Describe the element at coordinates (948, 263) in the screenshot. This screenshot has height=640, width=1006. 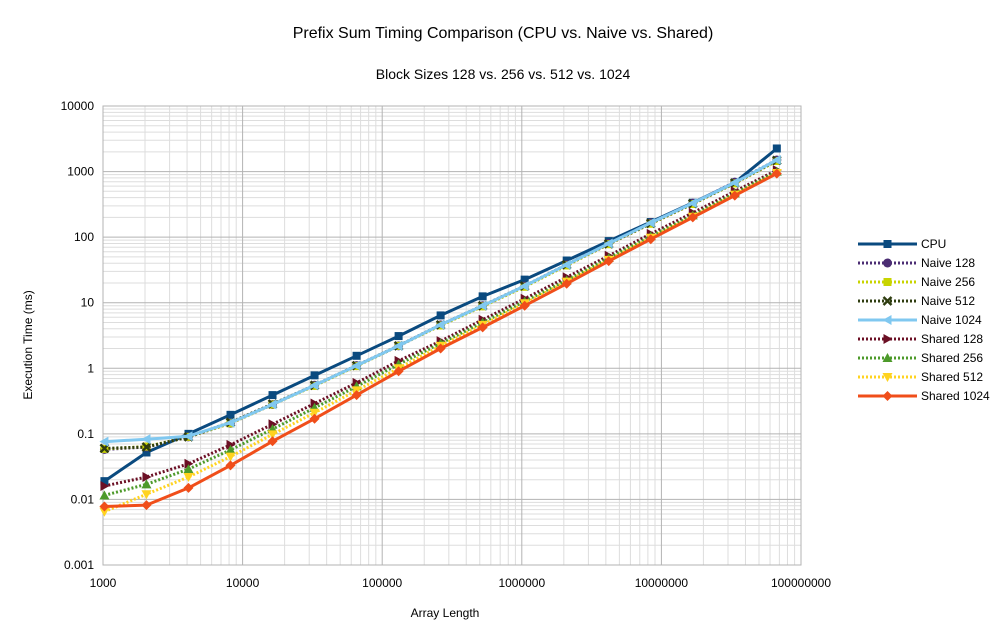
I see `legend-label: Naive 128` at that location.